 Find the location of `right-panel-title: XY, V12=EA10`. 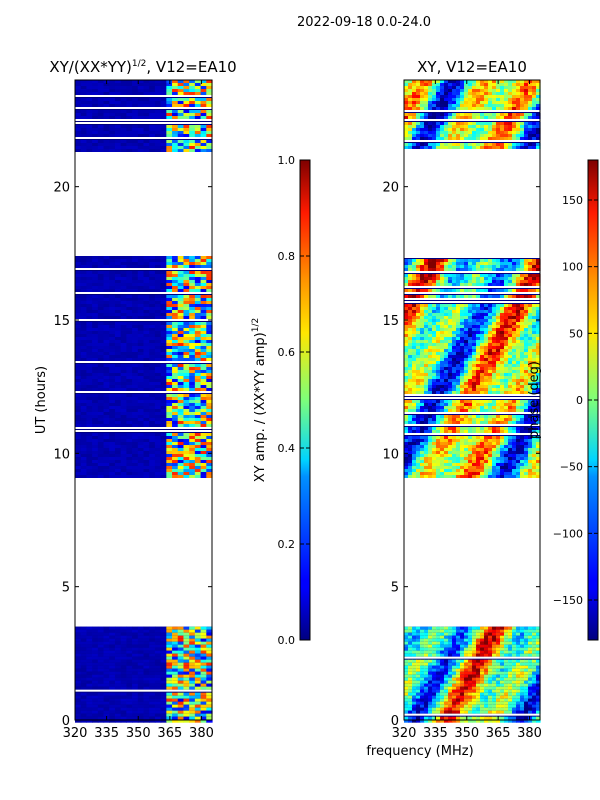

right-panel-title: XY, V12=EA10 is located at coordinates (472, 67).